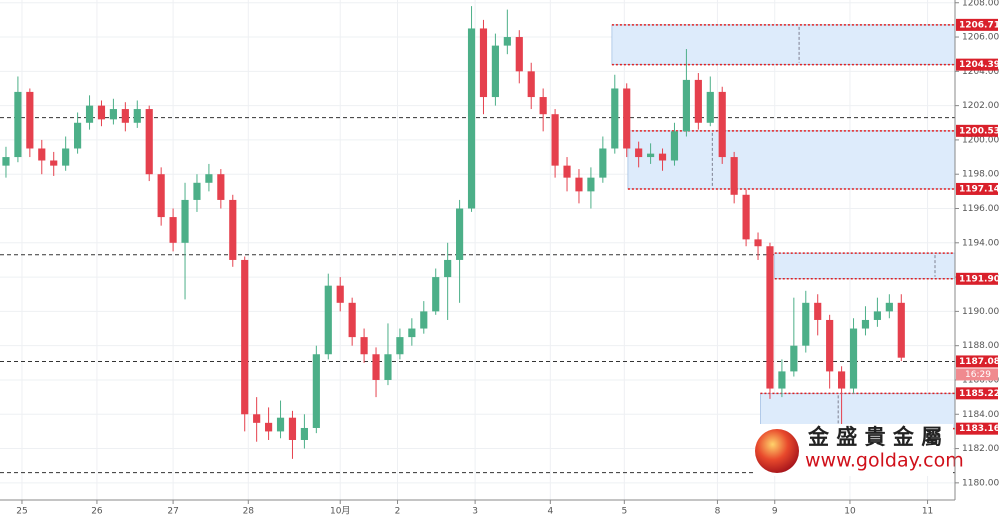 Image resolution: width=999 pixels, height=520 pixels. What do you see at coordinates (980, 106) in the screenshot?
I see `y-tick-label: 1202.00` at bounding box center [980, 106].